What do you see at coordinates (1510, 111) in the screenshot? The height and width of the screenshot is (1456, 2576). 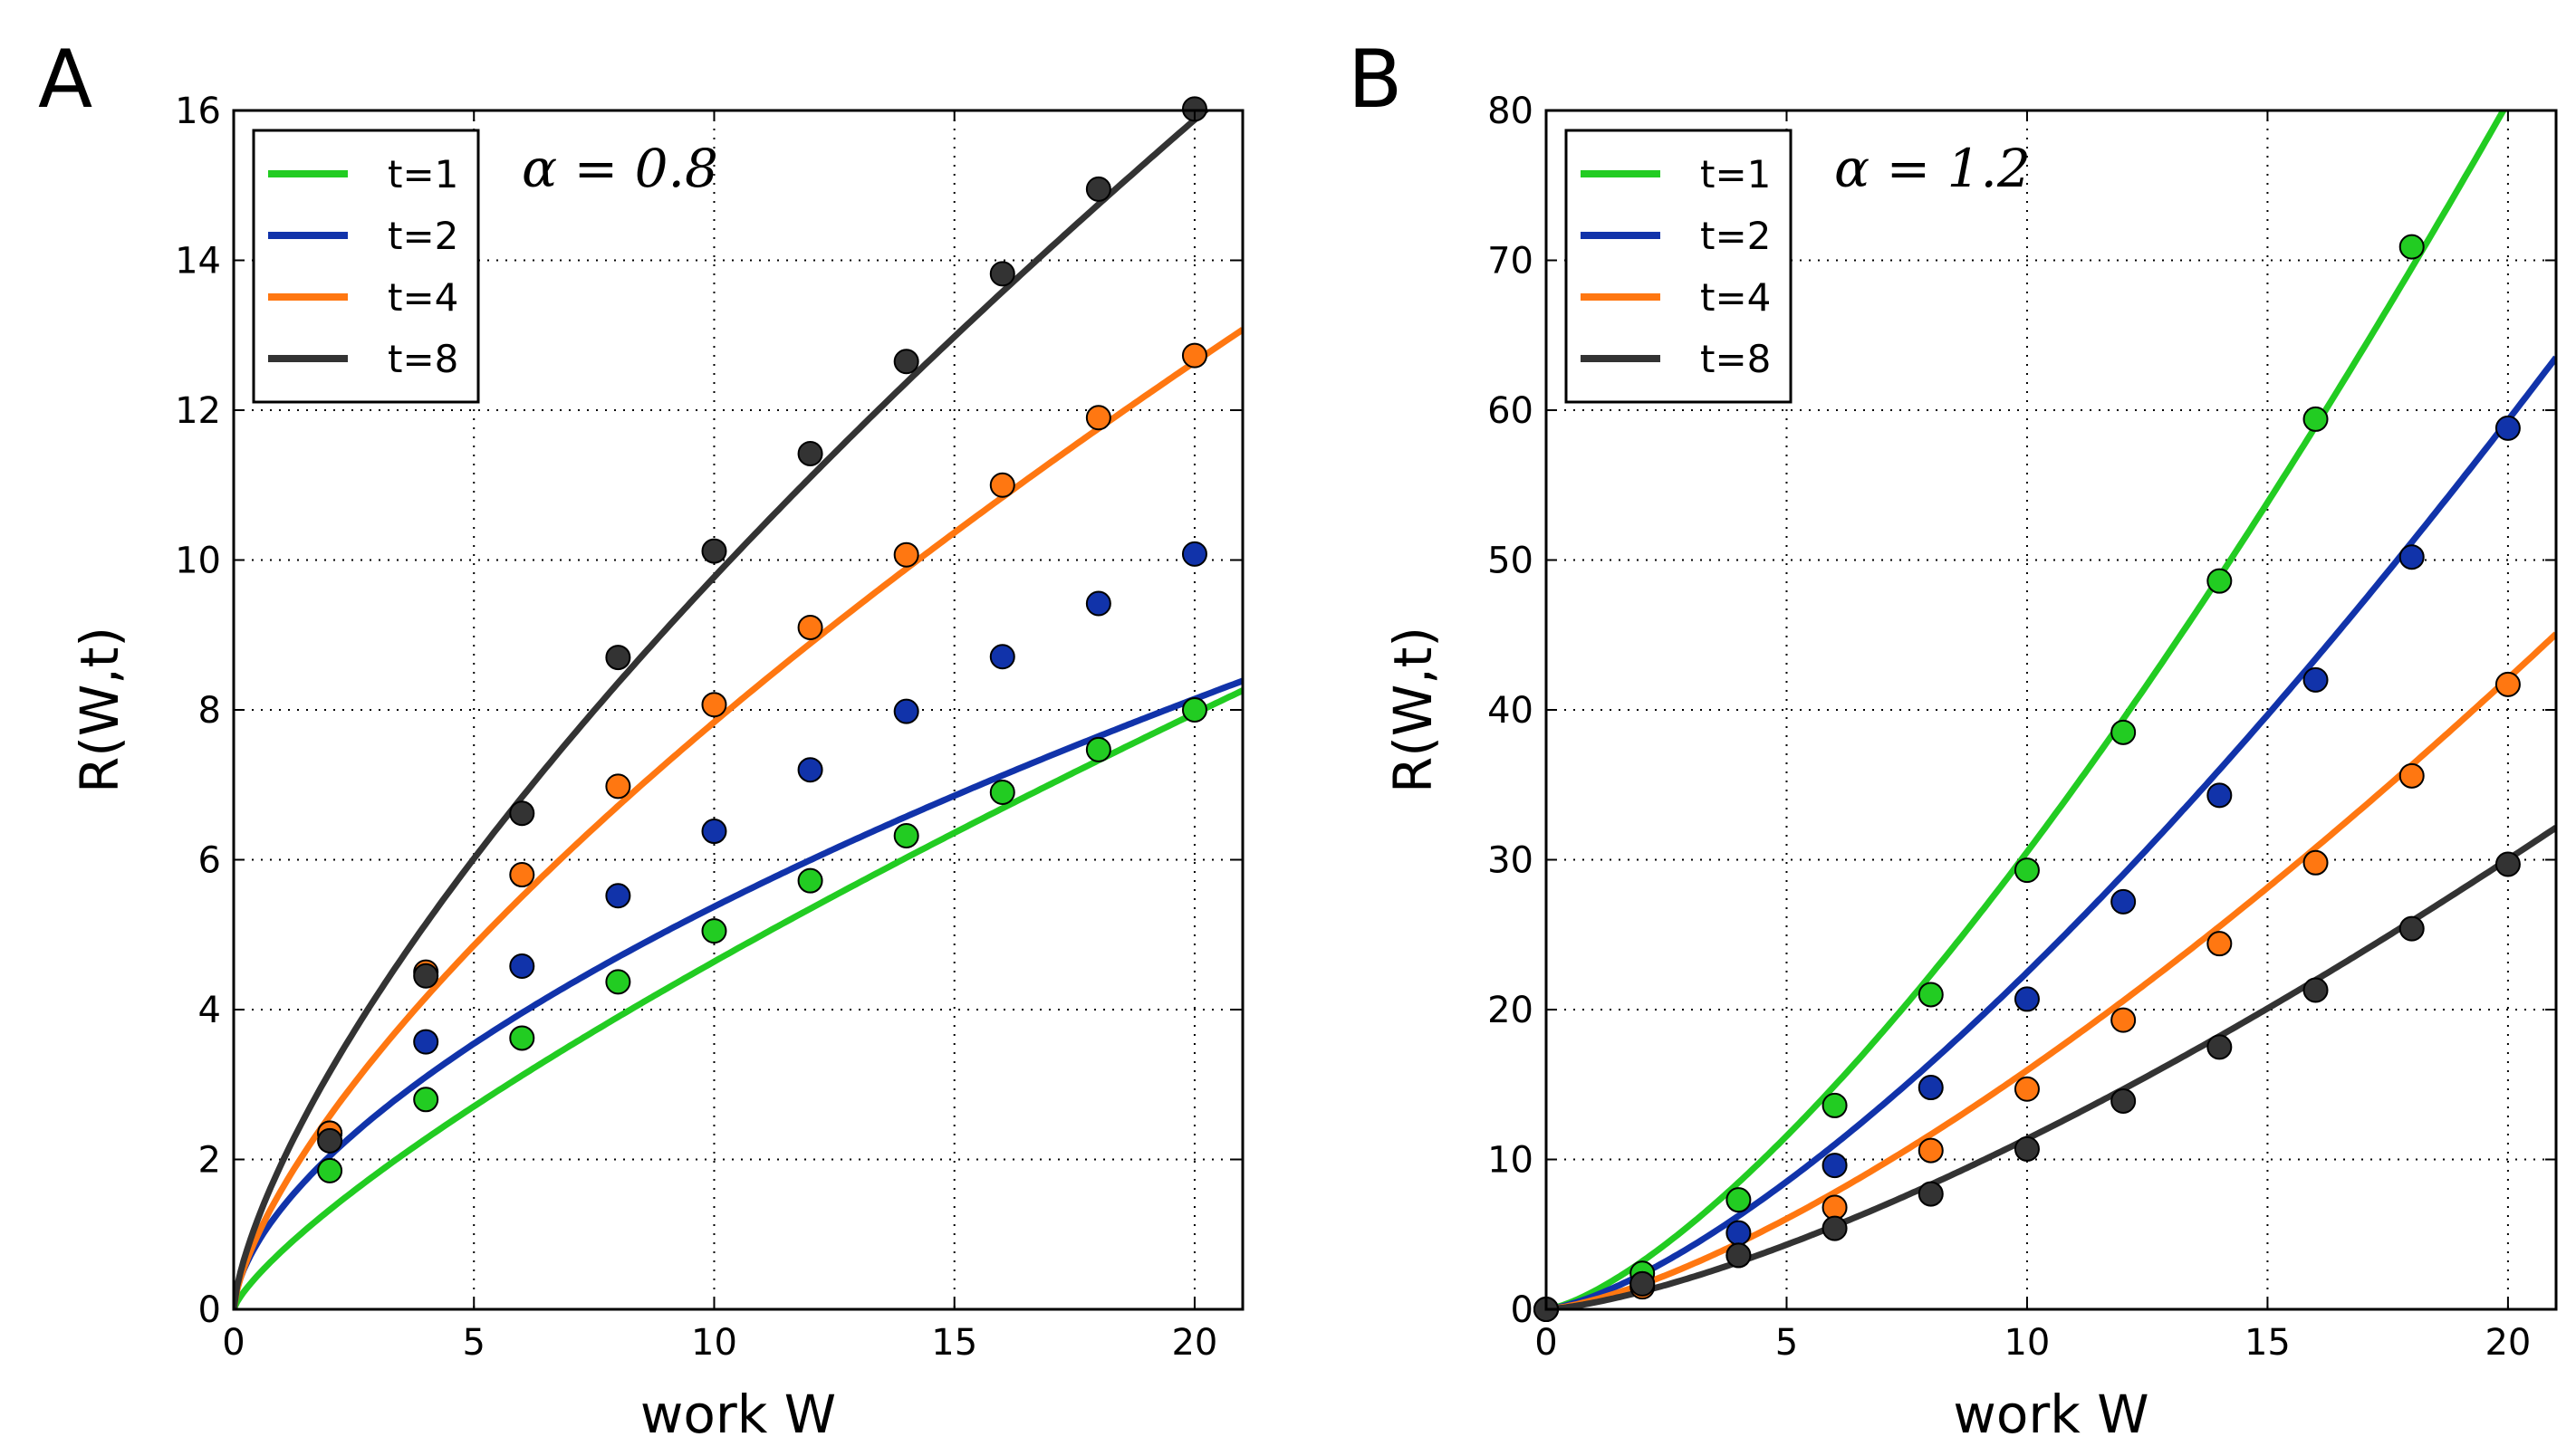 I see `y-tick-label: 80` at bounding box center [1510, 111].